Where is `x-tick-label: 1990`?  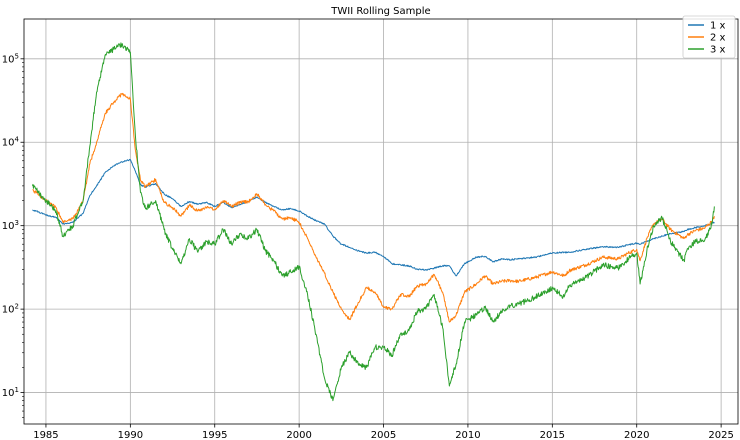
x-tick-label: 1990 is located at coordinates (130, 435).